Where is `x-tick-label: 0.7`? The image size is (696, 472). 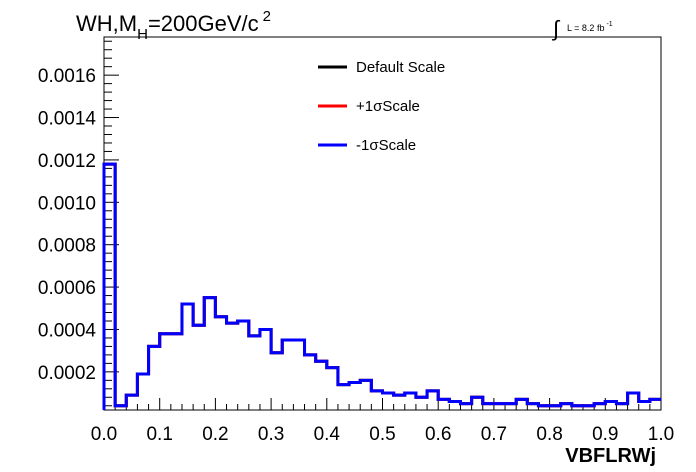 x-tick-label: 0.7 is located at coordinates (494, 434).